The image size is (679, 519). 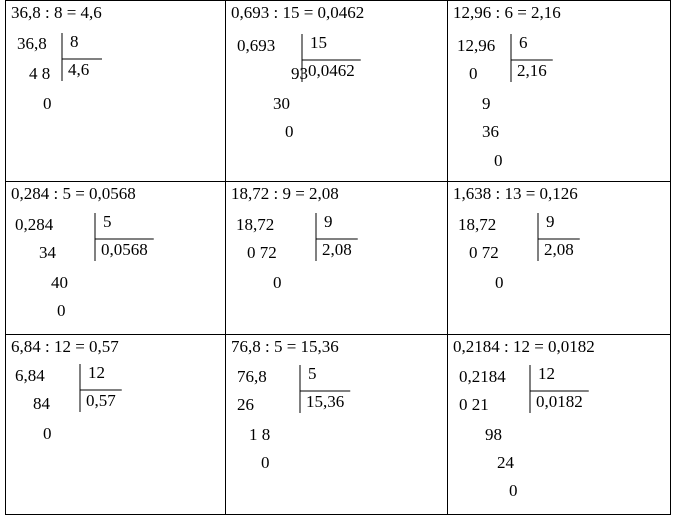 I want to click on quotient: 0,0182, so click(x=559, y=401).